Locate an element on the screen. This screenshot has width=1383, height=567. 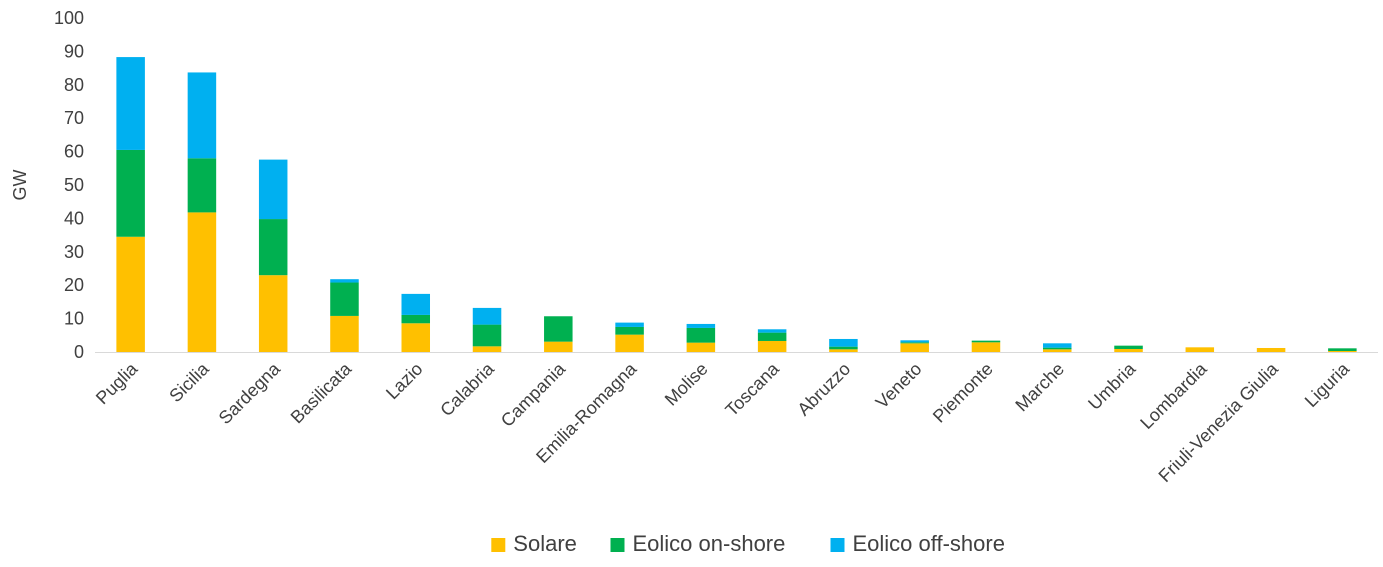
legend: Solare Eolico on-shore Eolico off-shore is located at coordinates (748, 543).